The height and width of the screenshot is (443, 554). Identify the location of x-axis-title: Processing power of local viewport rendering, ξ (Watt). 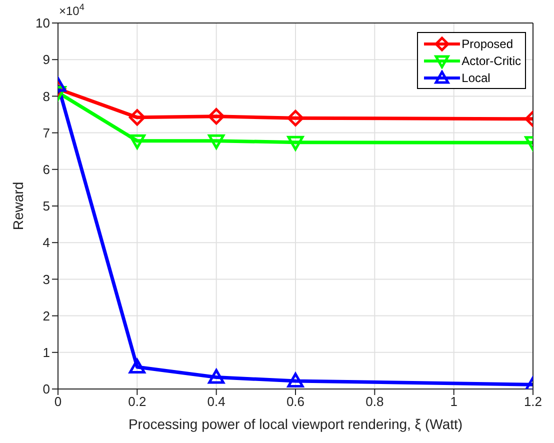
(295, 424).